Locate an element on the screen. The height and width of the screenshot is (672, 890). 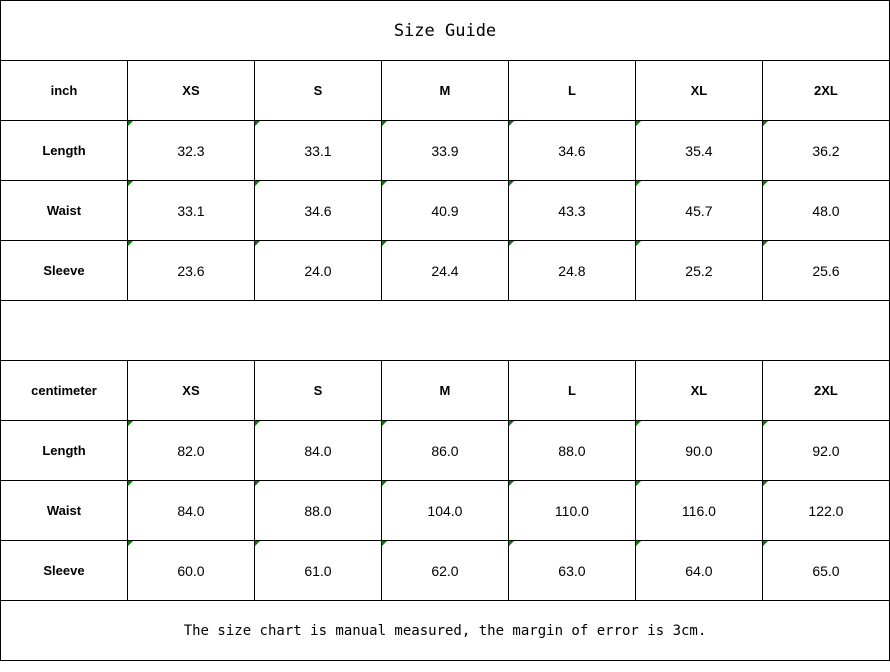
spacer-cell is located at coordinates (445, 330).